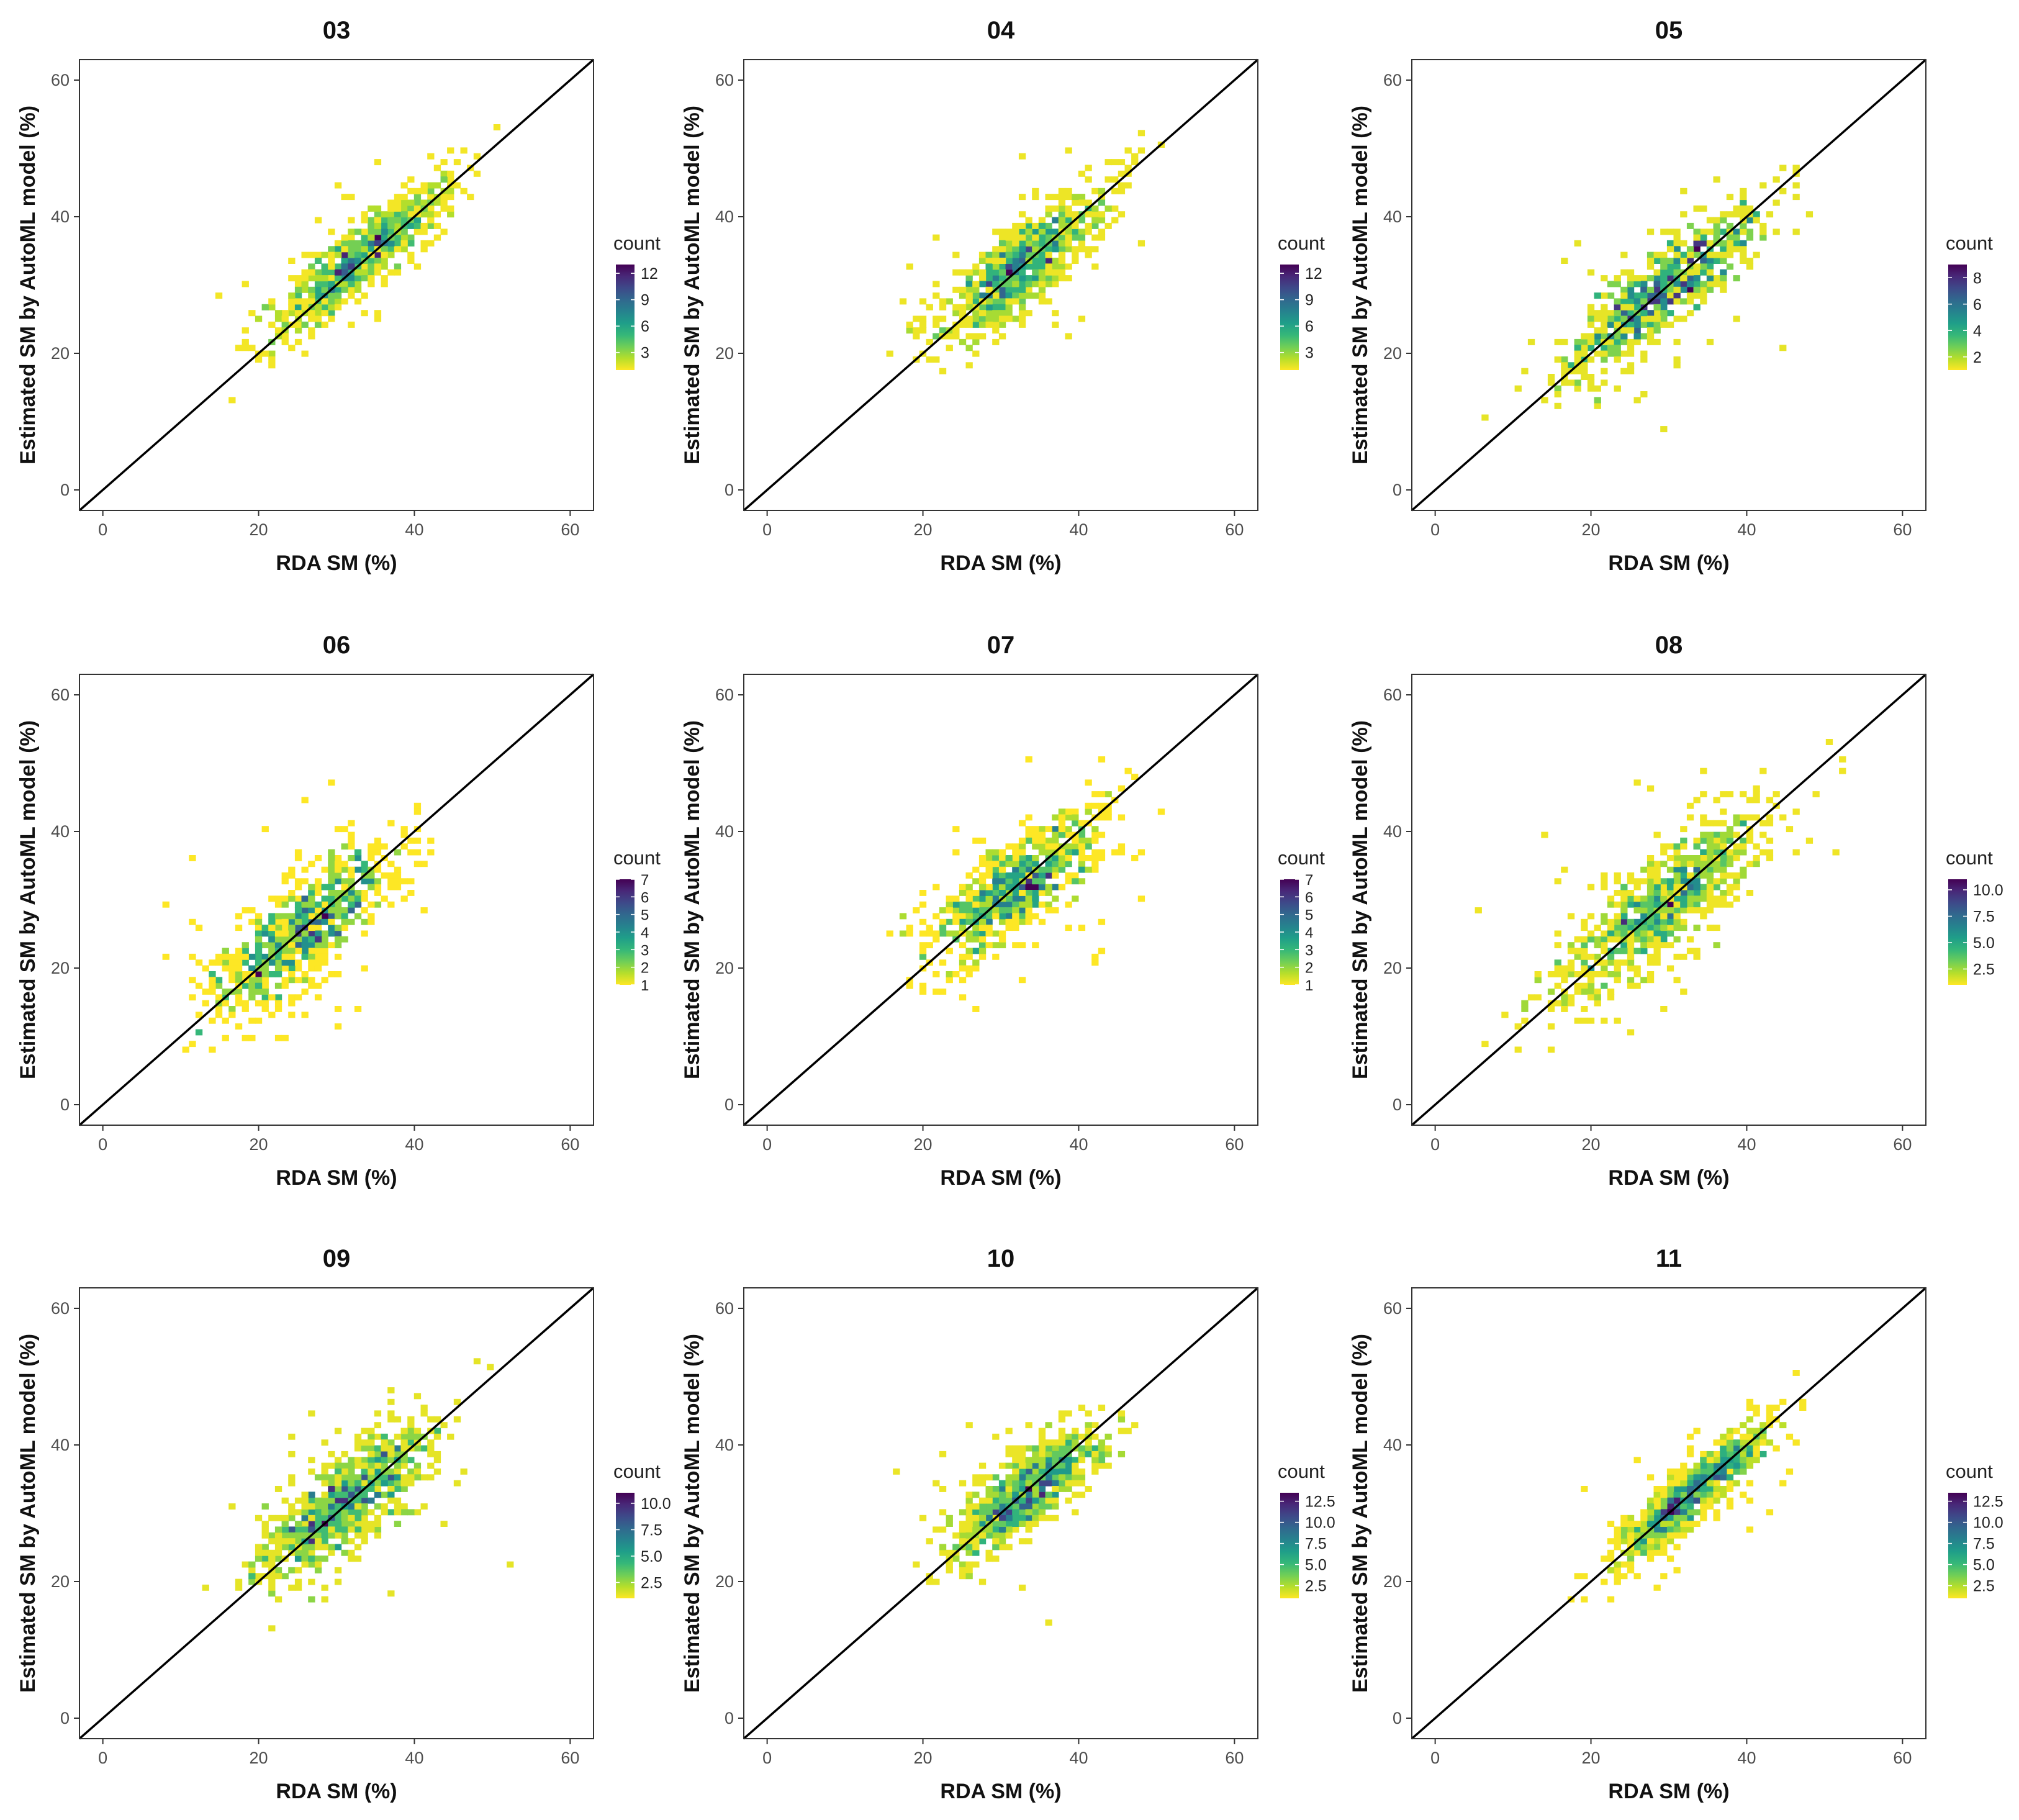  What do you see at coordinates (1984, 917) in the screenshot?
I see `legend-tick-label: 7.5` at bounding box center [1984, 917].